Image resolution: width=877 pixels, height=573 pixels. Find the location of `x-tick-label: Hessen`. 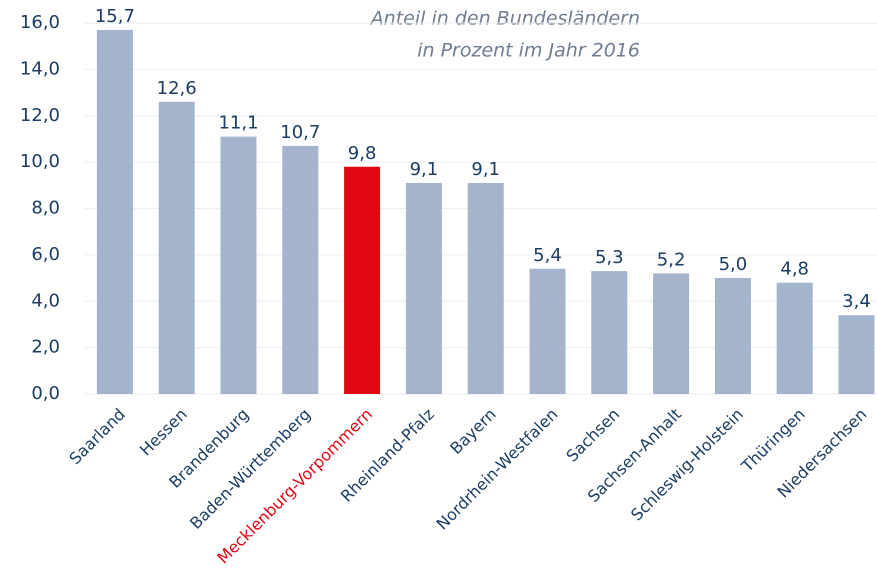

x-tick-label: Hessen is located at coordinates (163, 432).